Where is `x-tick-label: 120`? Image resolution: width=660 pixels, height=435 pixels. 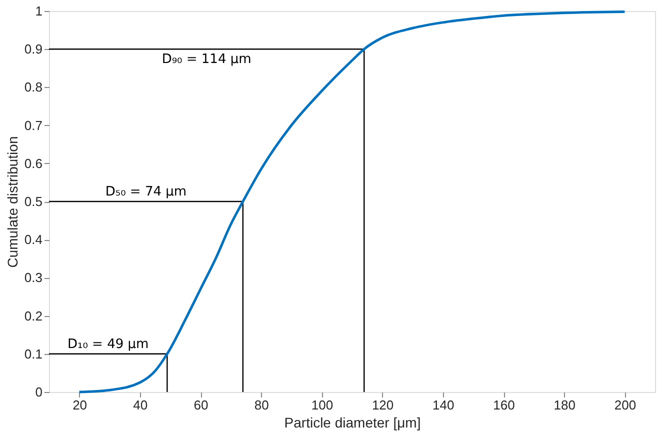
x-tick-label: 120 is located at coordinates (383, 405).